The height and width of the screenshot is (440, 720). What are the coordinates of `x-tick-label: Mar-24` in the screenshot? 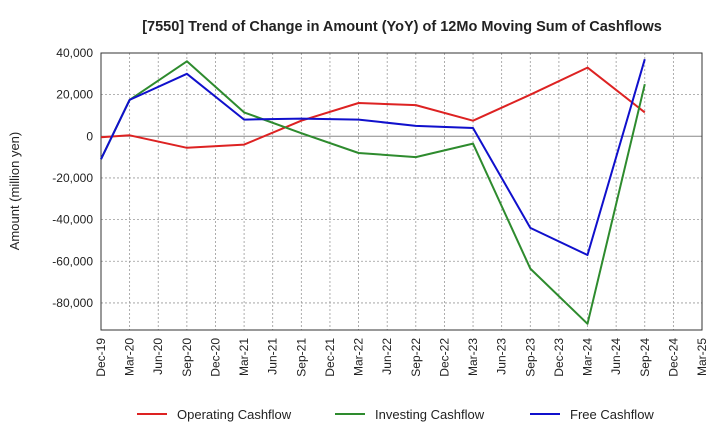 It's located at (588, 357).